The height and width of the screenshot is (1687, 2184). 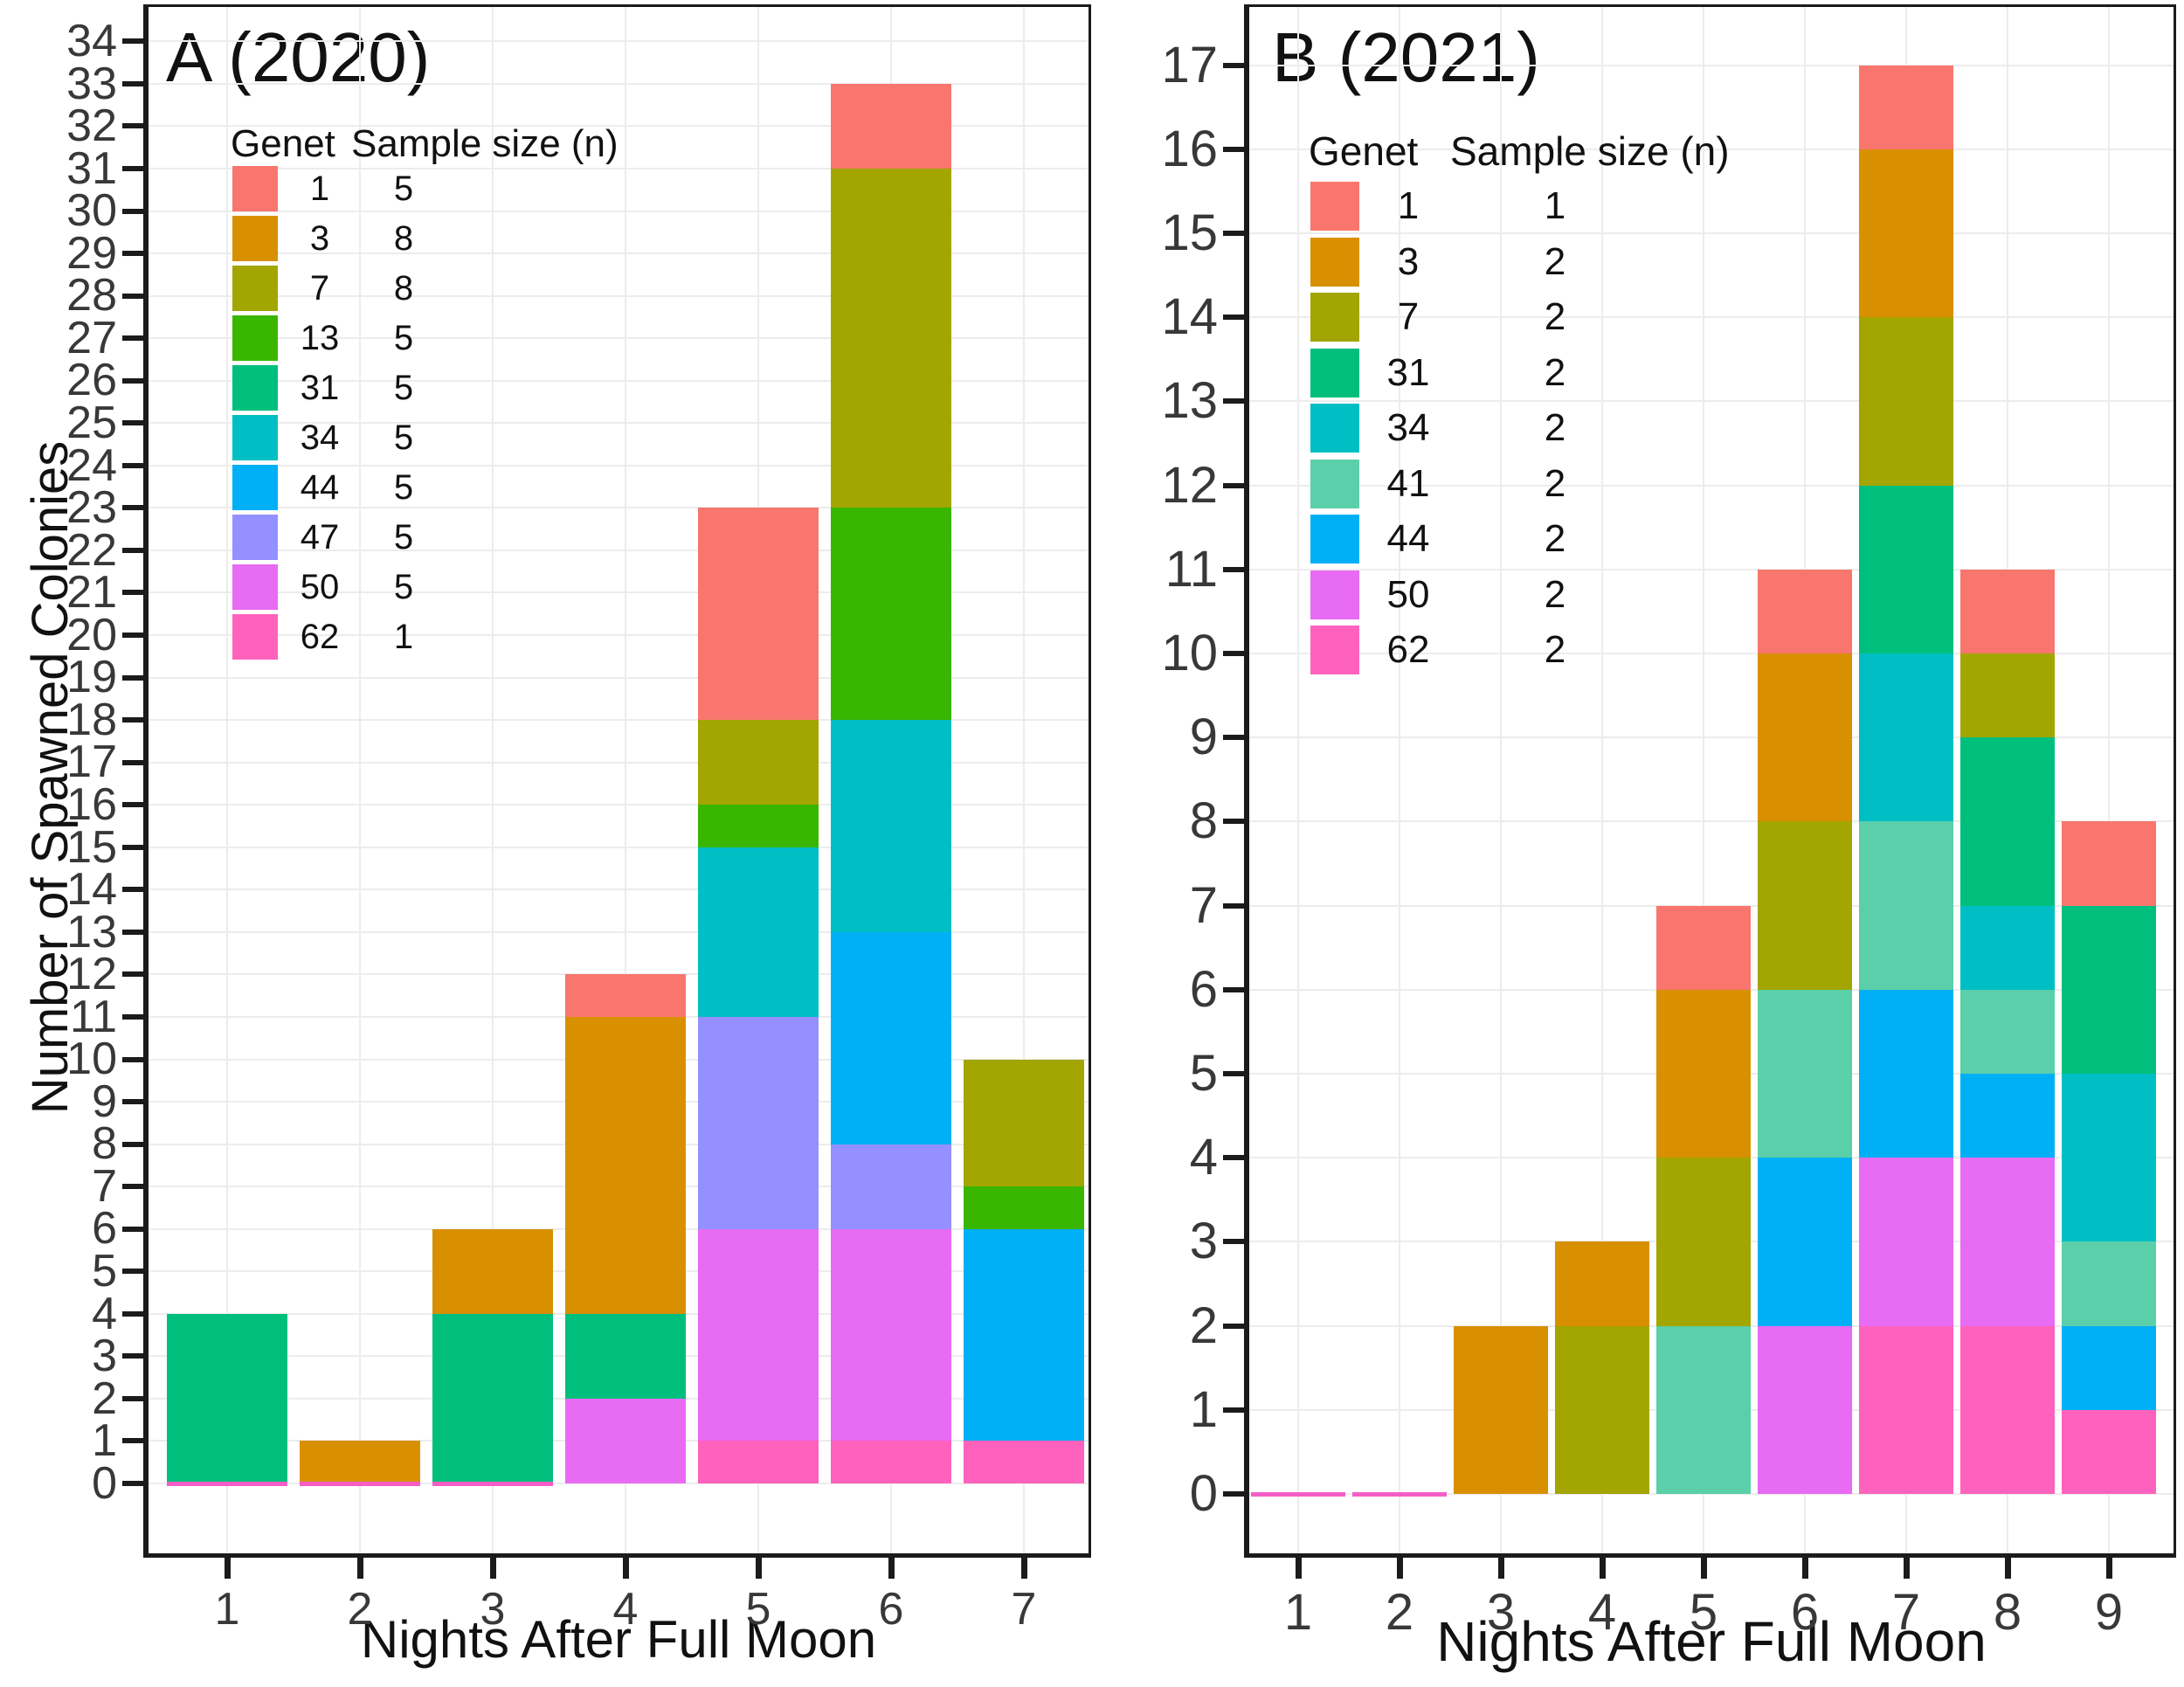 What do you see at coordinates (104, 1144) in the screenshot?
I see `y-tick-label: 8` at bounding box center [104, 1144].